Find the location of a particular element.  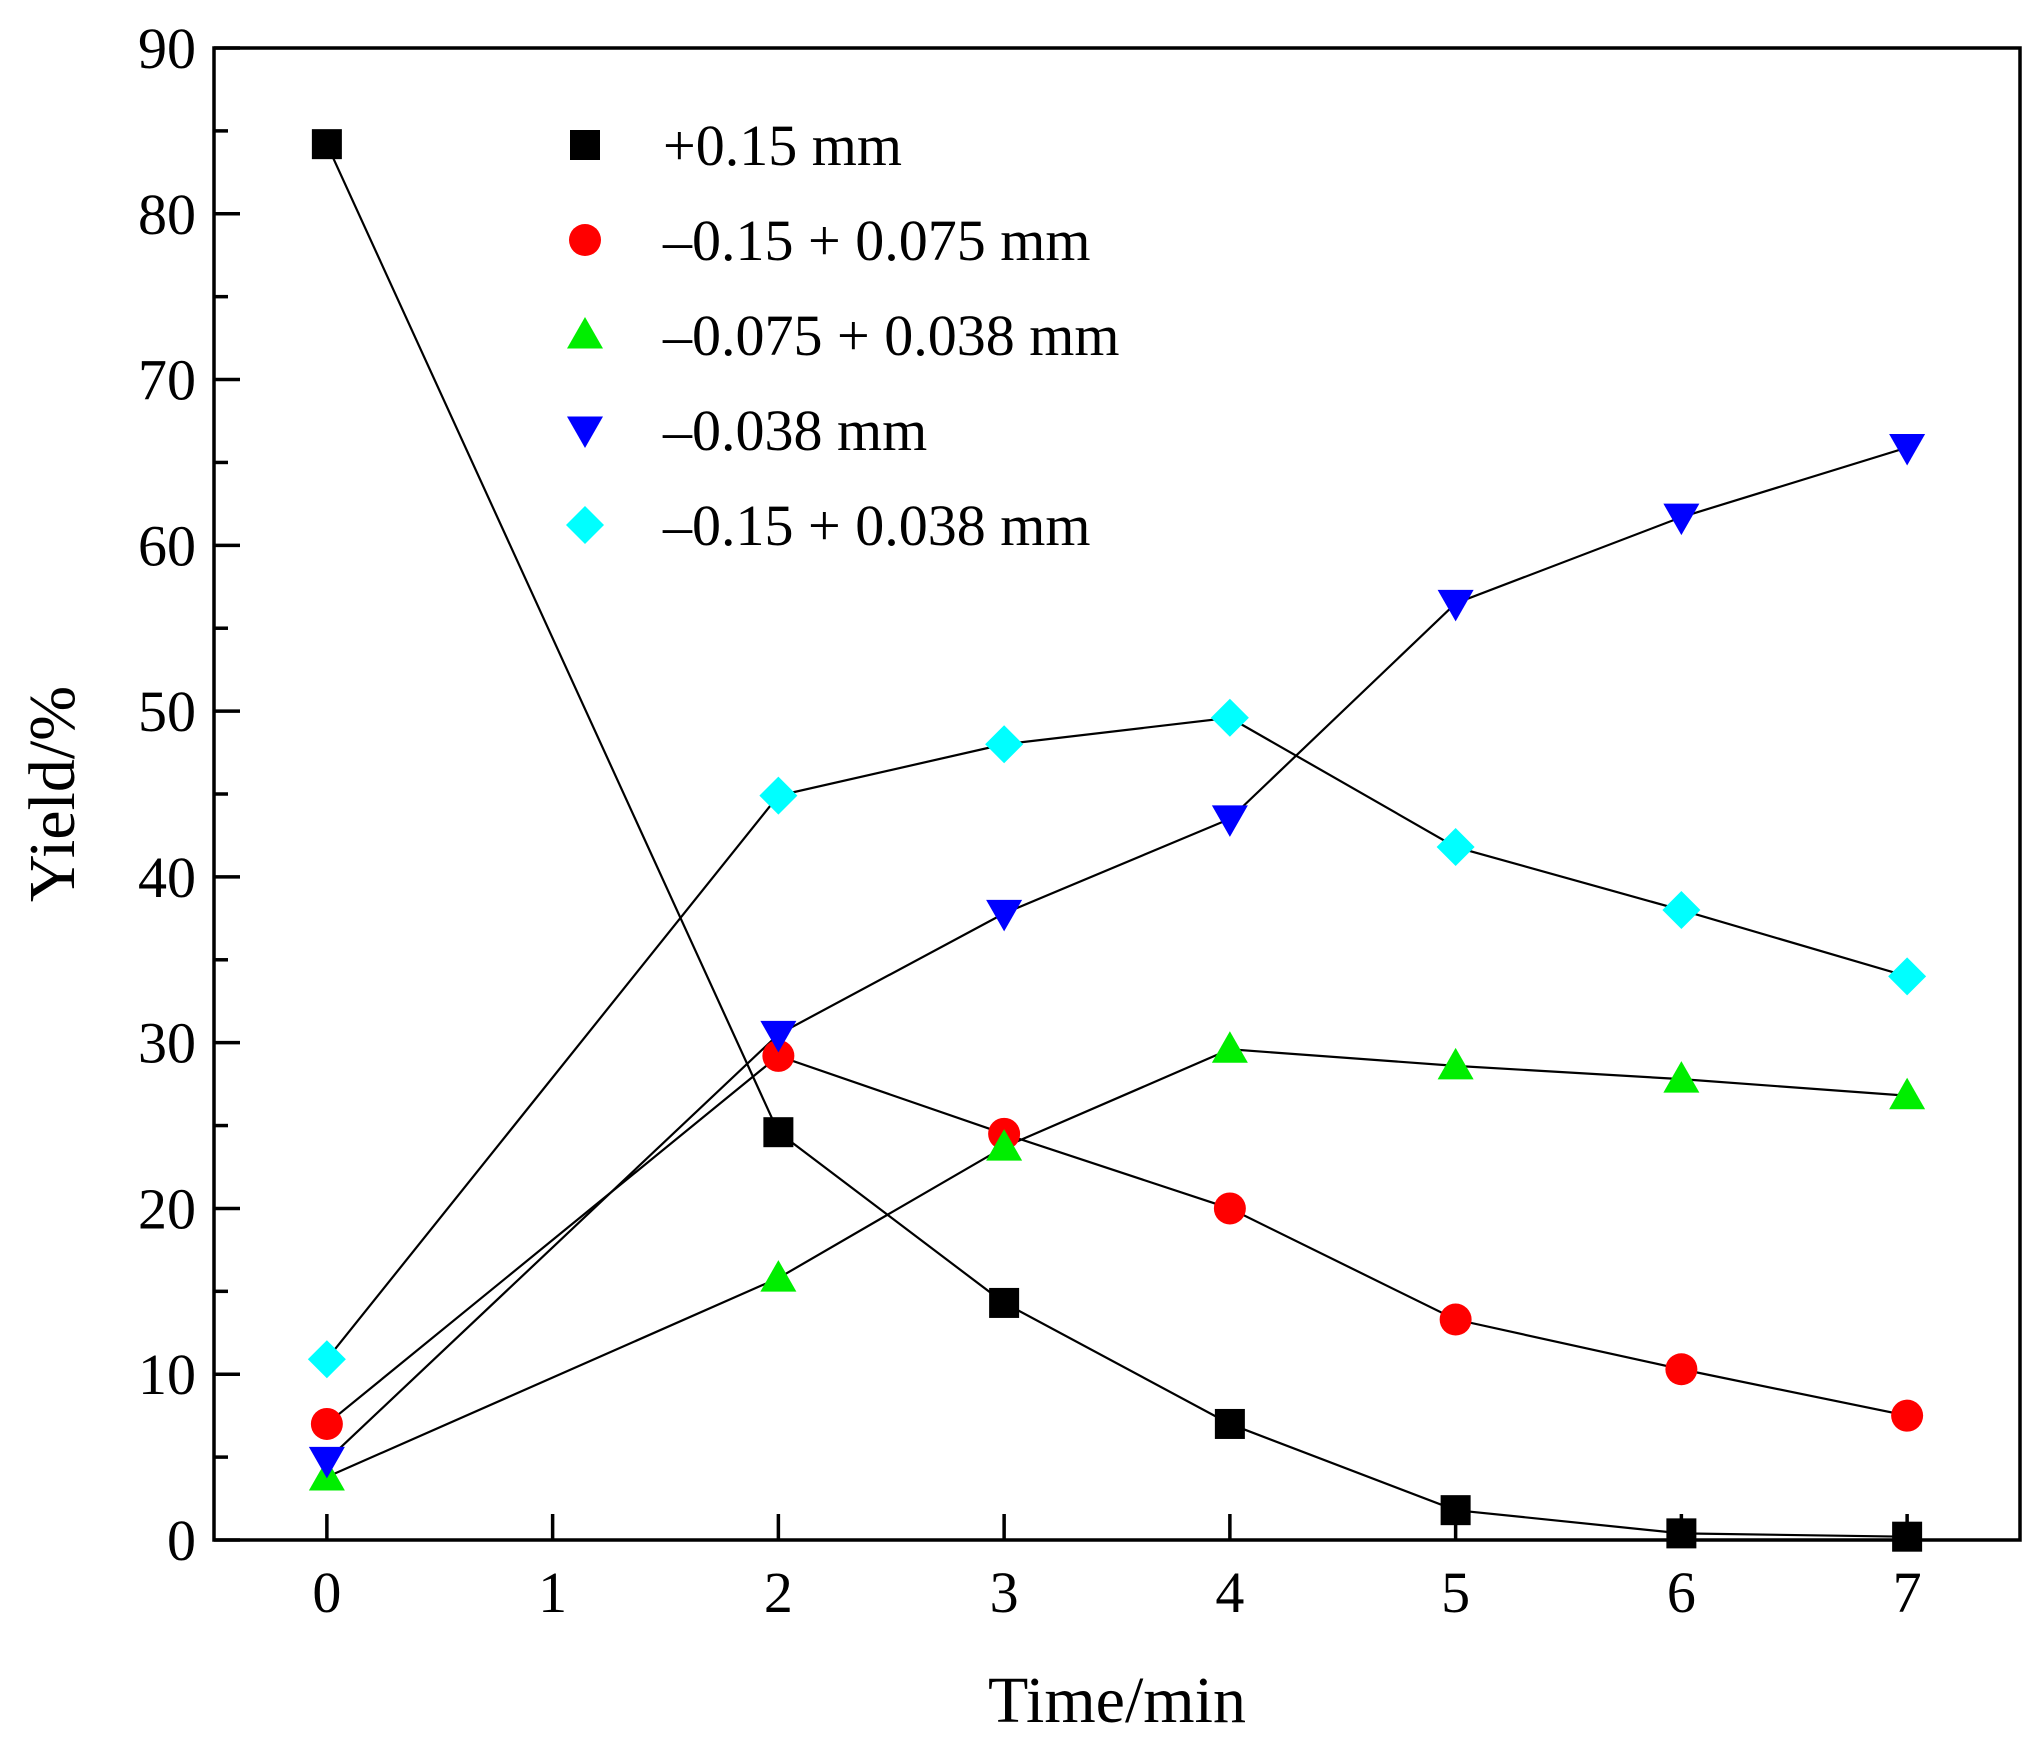

y-tick-label: 80 is located at coordinates (167, 214).